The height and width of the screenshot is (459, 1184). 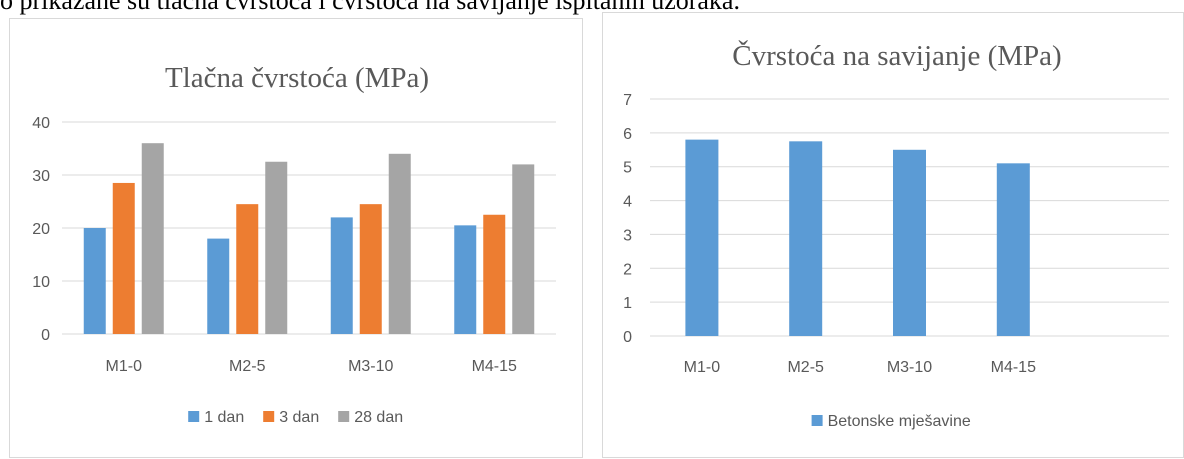 What do you see at coordinates (224, 417) in the screenshot?
I see `legend-label: 1 dan` at bounding box center [224, 417].